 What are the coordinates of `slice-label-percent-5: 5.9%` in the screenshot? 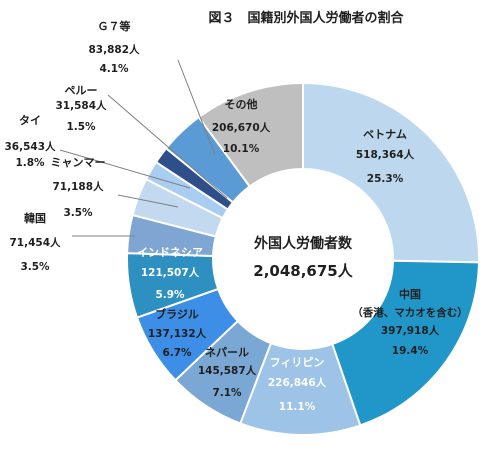 It's located at (170, 295).